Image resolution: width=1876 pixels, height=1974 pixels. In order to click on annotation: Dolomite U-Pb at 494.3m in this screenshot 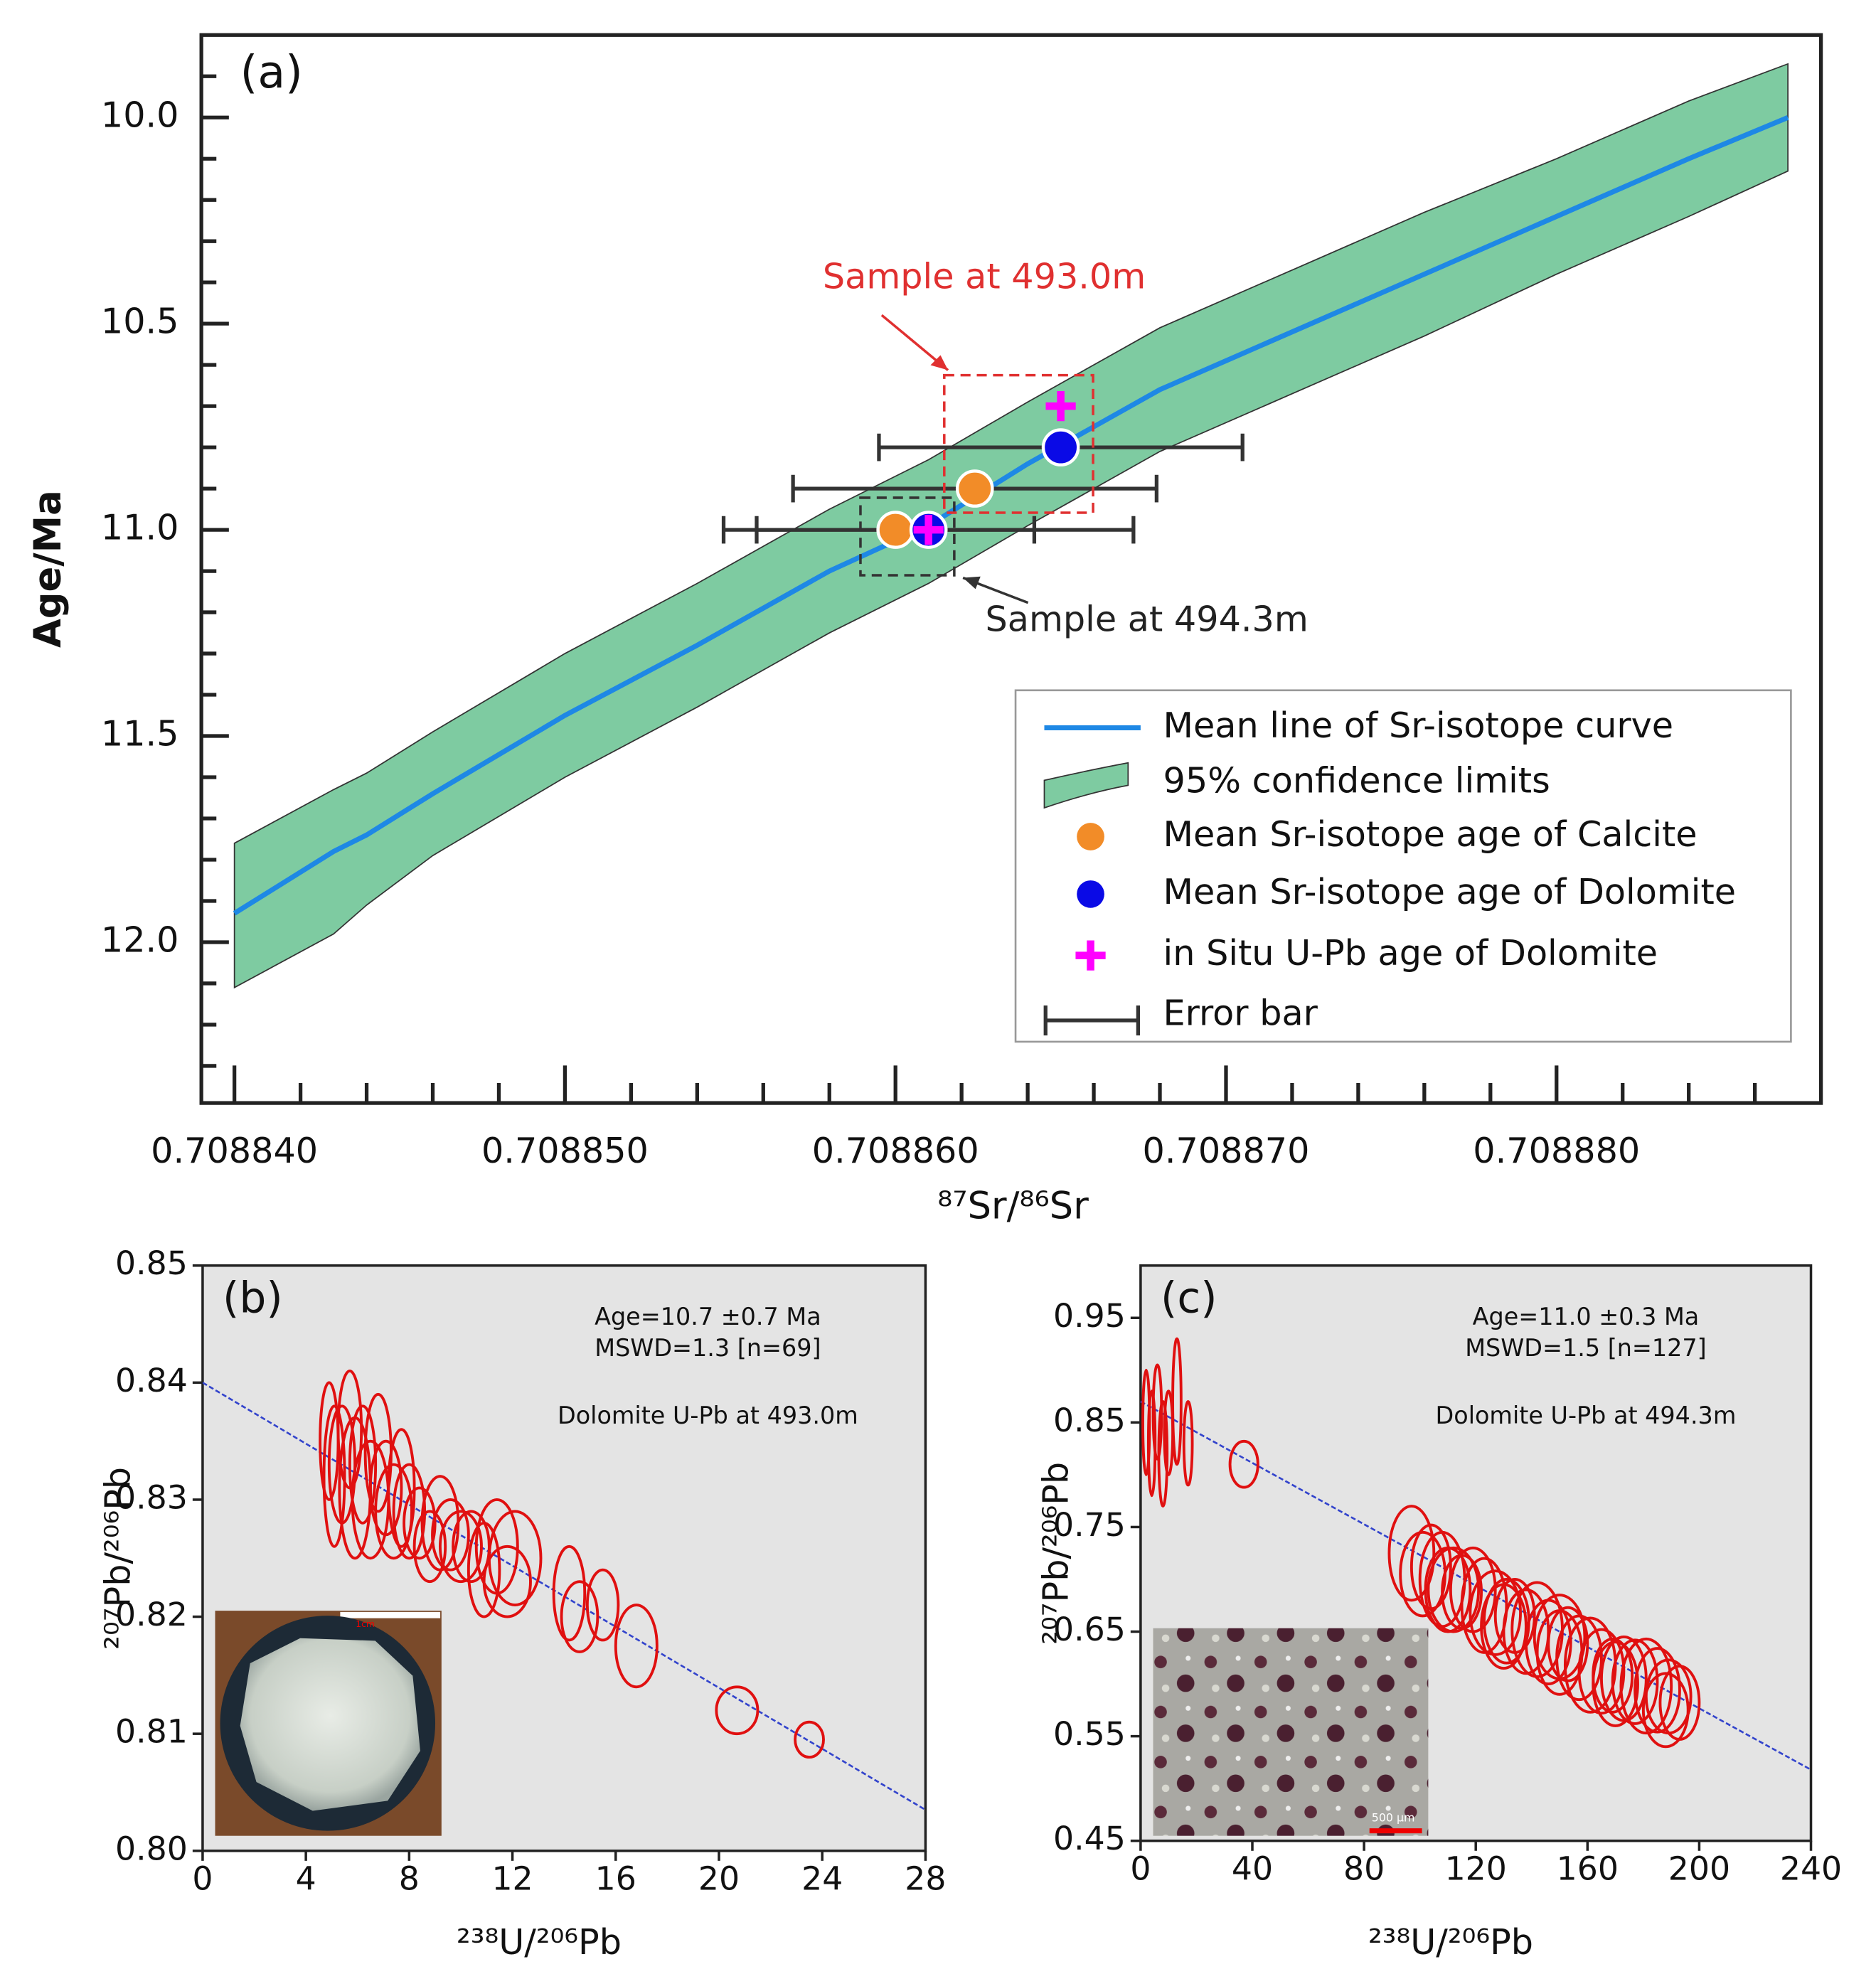, I will do `click(1586, 1415)`.